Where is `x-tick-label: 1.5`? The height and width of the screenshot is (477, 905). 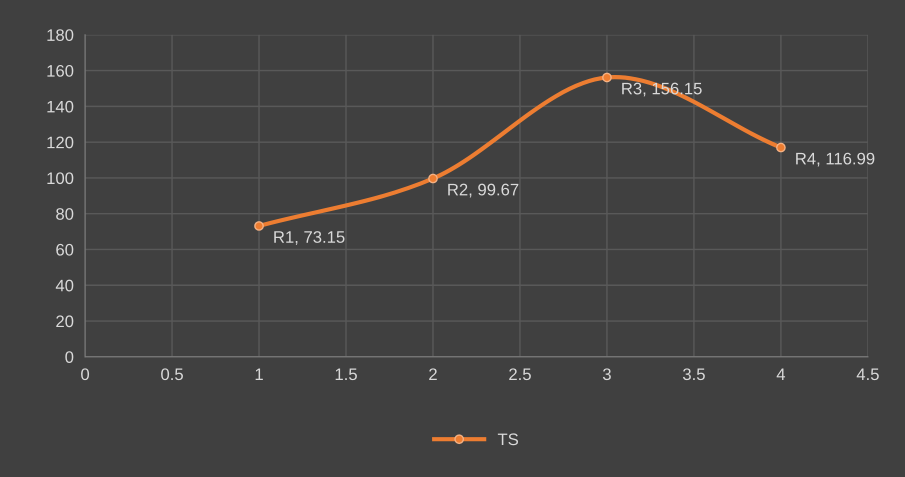
x-tick-label: 1.5 is located at coordinates (346, 374).